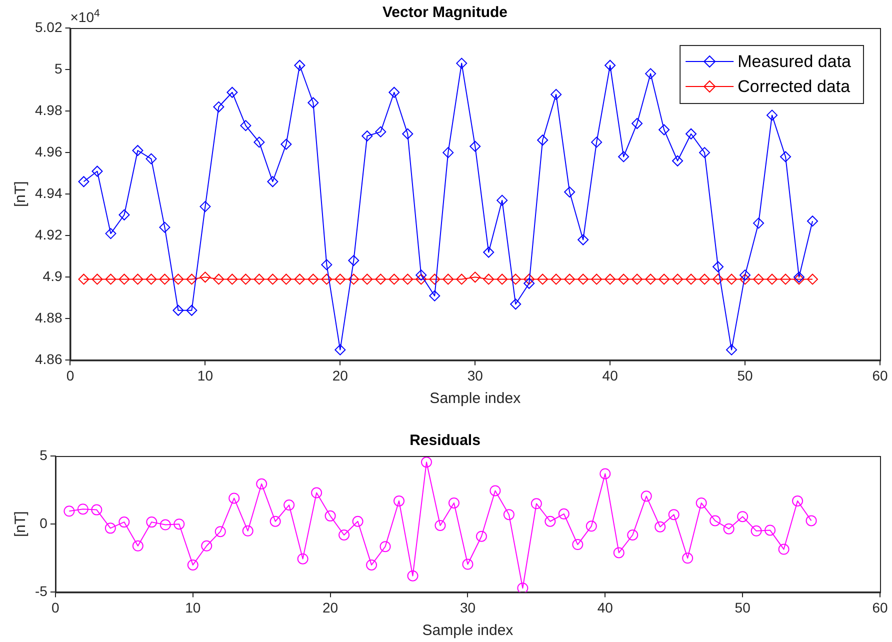 Image resolution: width=892 pixels, height=642 pixels. What do you see at coordinates (48, 234) in the screenshot?
I see `y-tick-label: 4.92` at bounding box center [48, 234].